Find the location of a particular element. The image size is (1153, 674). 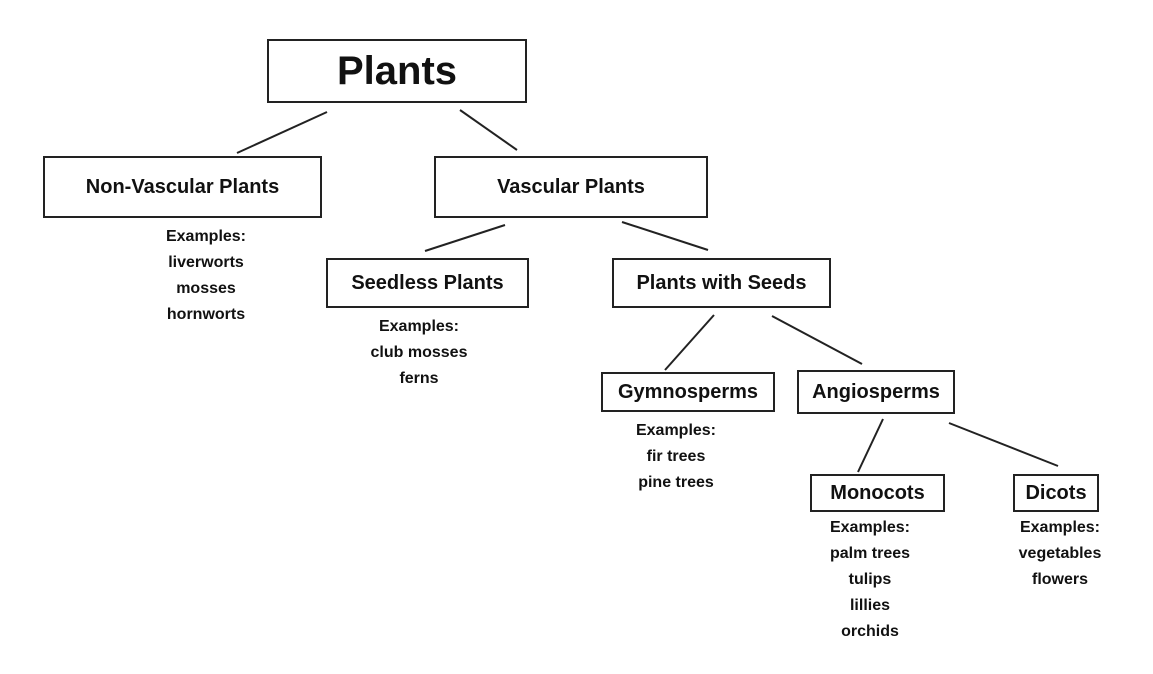

example-item: vegetables is located at coordinates (1060, 553).